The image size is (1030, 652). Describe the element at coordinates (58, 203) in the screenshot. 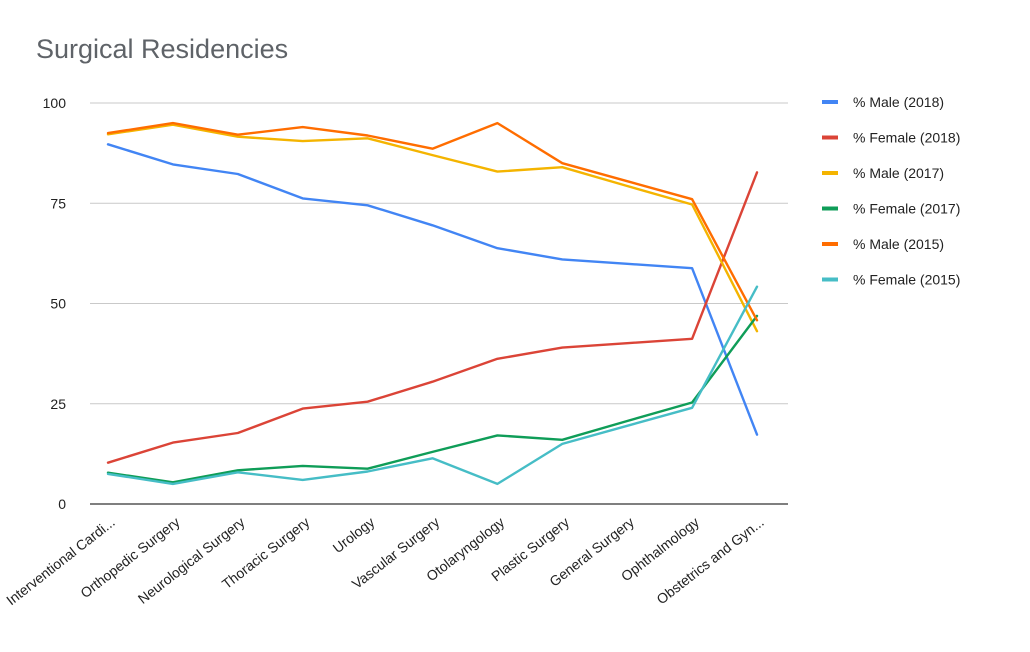

I see `y-tick-label: 75` at that location.